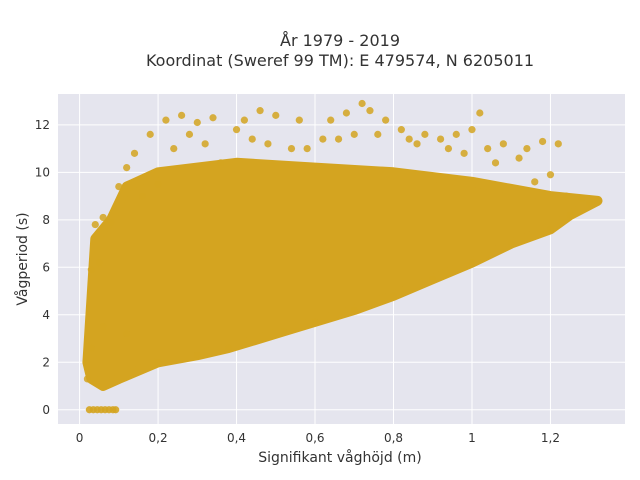 This screenshot has height=480, width=640. Describe the element at coordinates (46, 410) in the screenshot. I see `y-tick-label: 0` at that location.